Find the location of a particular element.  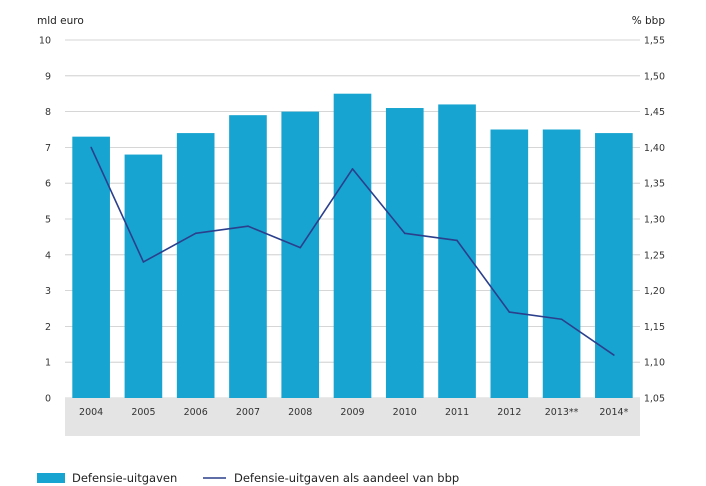

left-tick-label: 9 is located at coordinates (48, 76).